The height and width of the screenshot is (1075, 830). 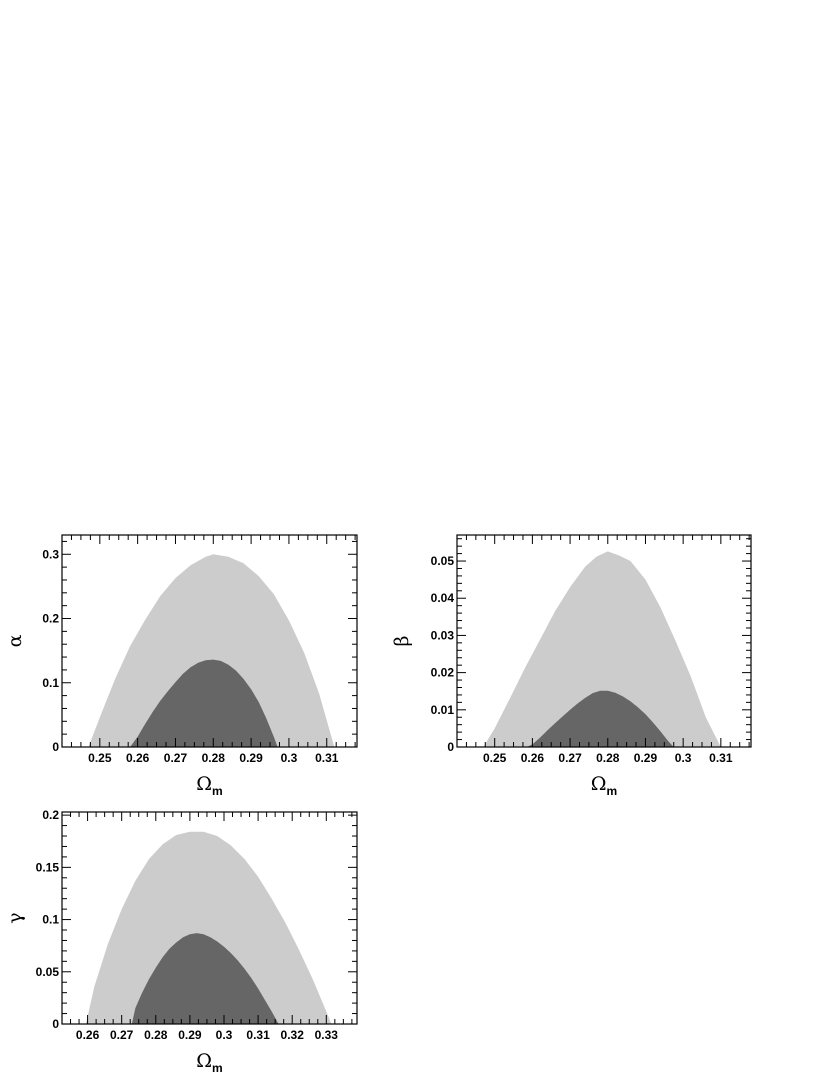 What do you see at coordinates (443, 635) in the screenshot?
I see `y-tick-label: 0.03` at bounding box center [443, 635].